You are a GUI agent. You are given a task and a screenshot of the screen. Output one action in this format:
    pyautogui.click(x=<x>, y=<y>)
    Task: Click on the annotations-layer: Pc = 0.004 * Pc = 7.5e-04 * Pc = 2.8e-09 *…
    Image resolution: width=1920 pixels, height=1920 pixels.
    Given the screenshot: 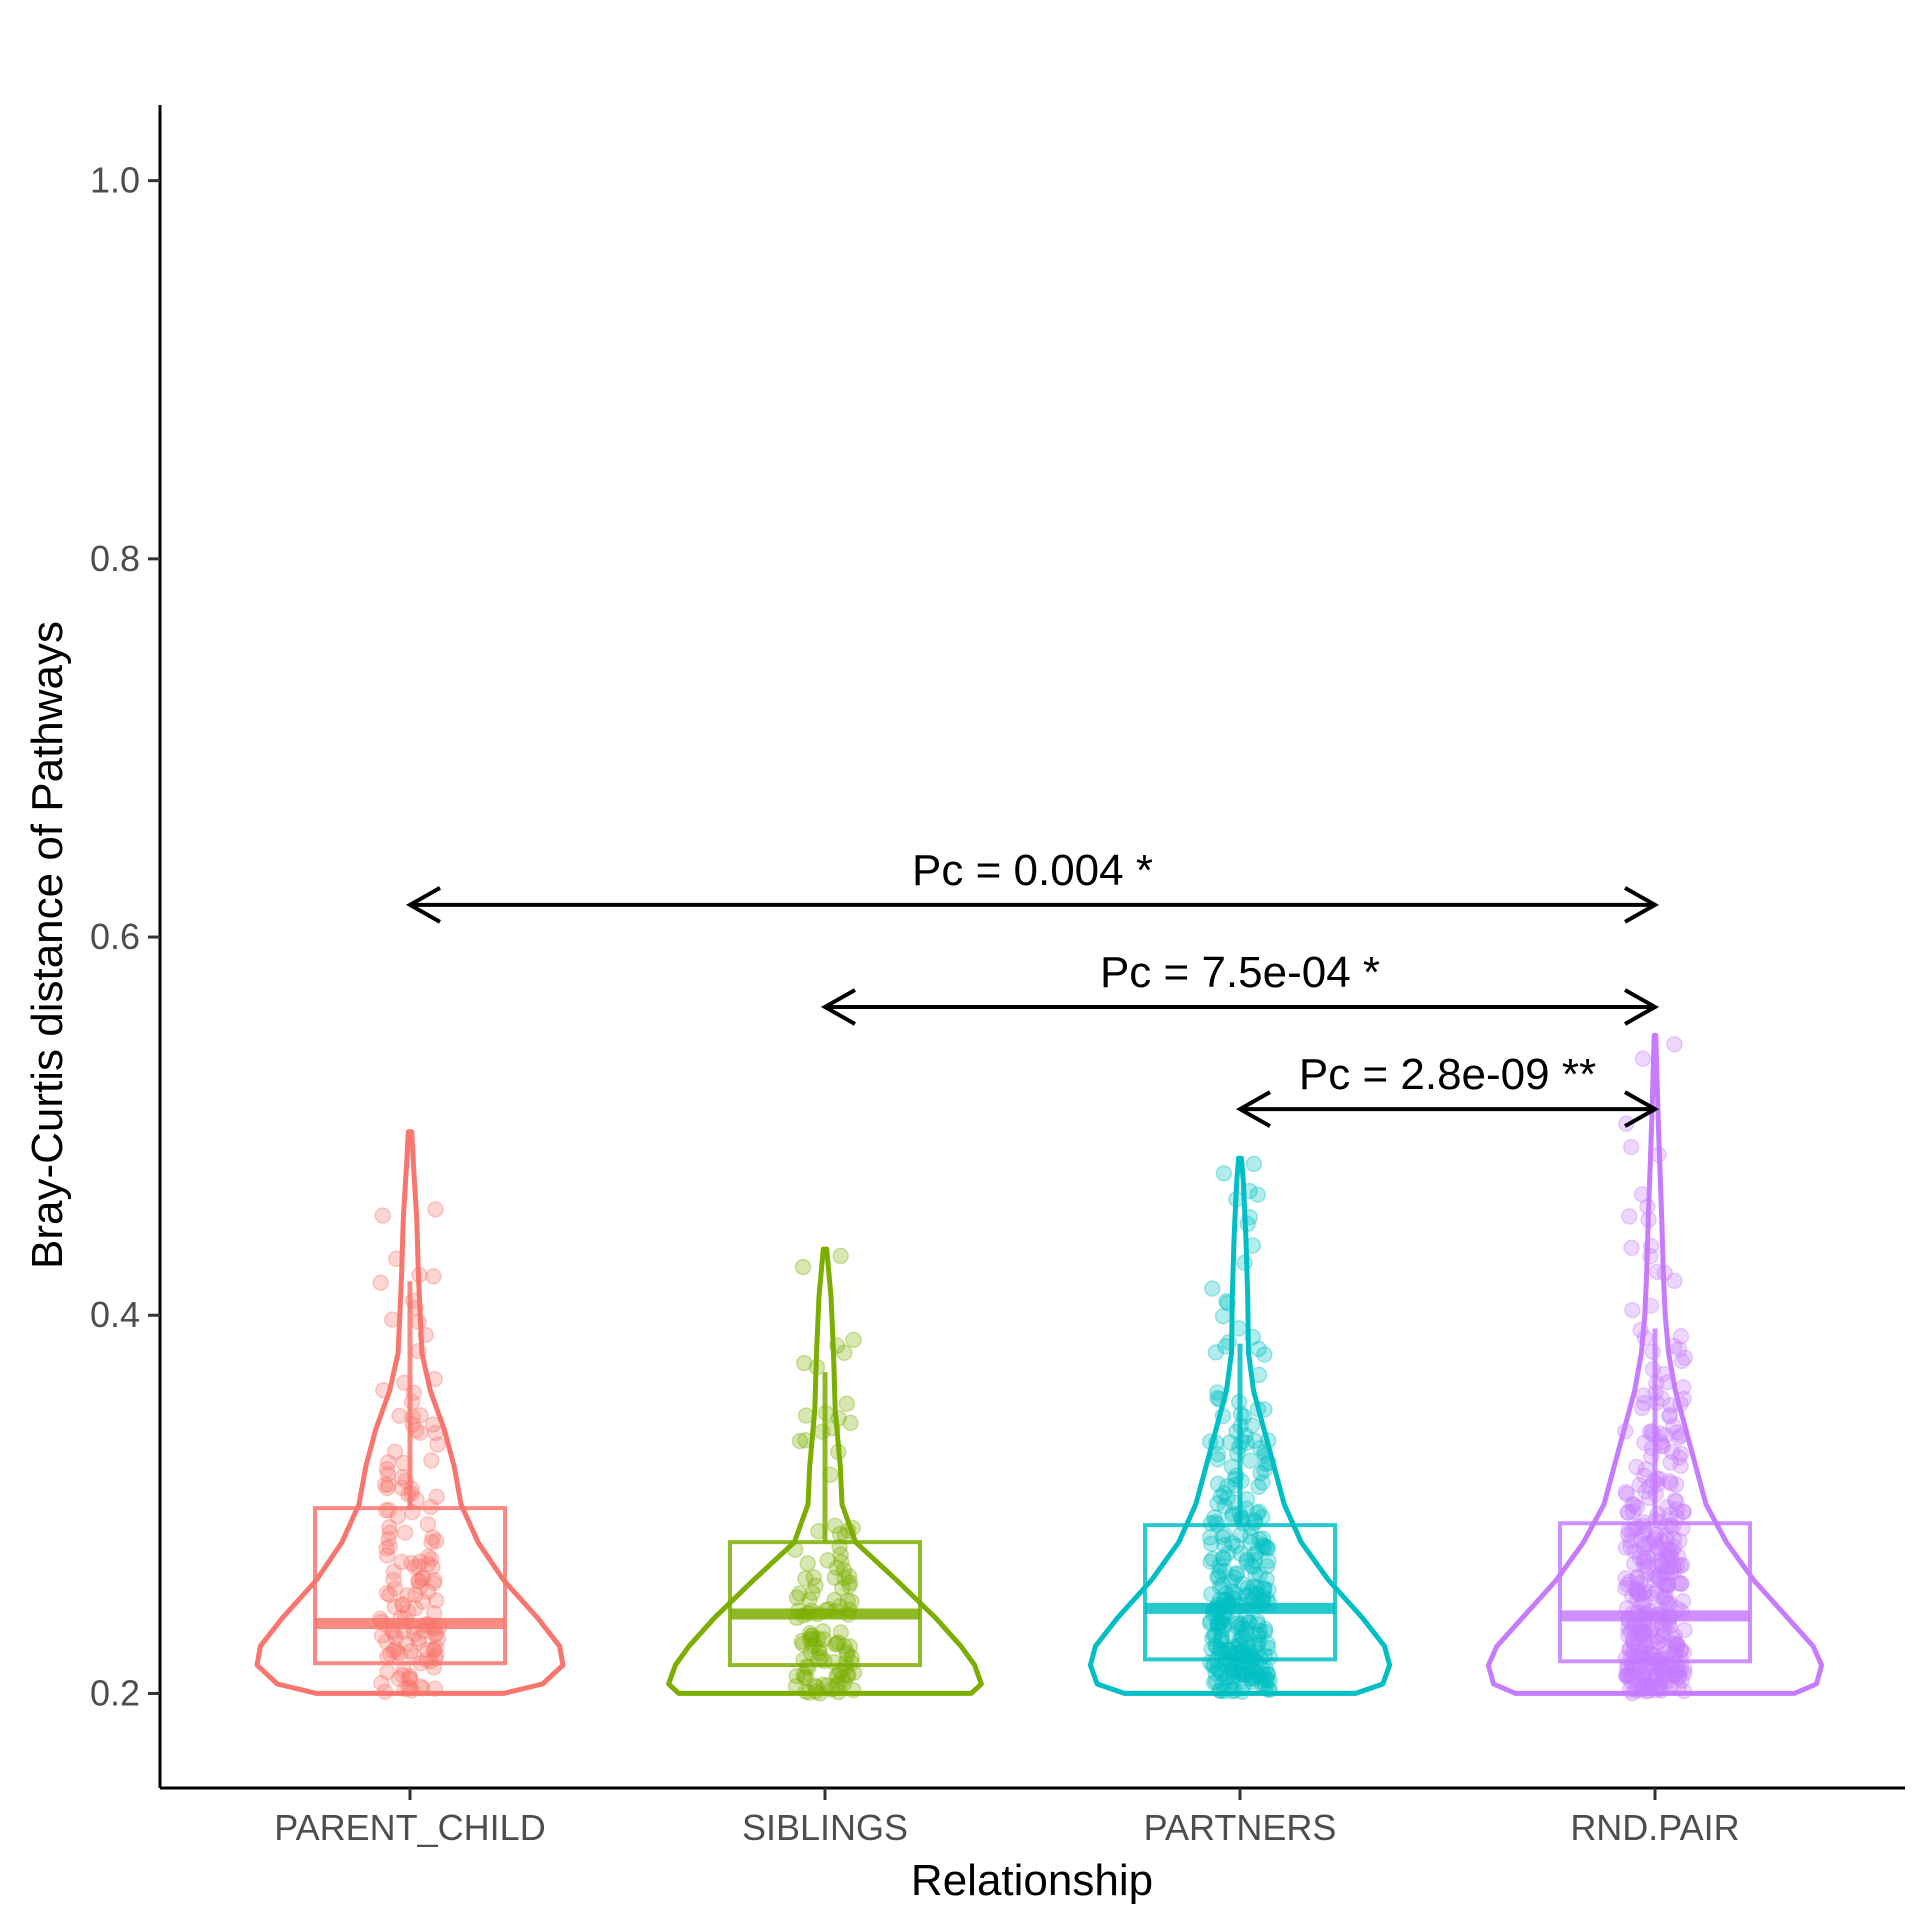 What is the action you would take?
    pyautogui.click(x=1032, y=987)
    